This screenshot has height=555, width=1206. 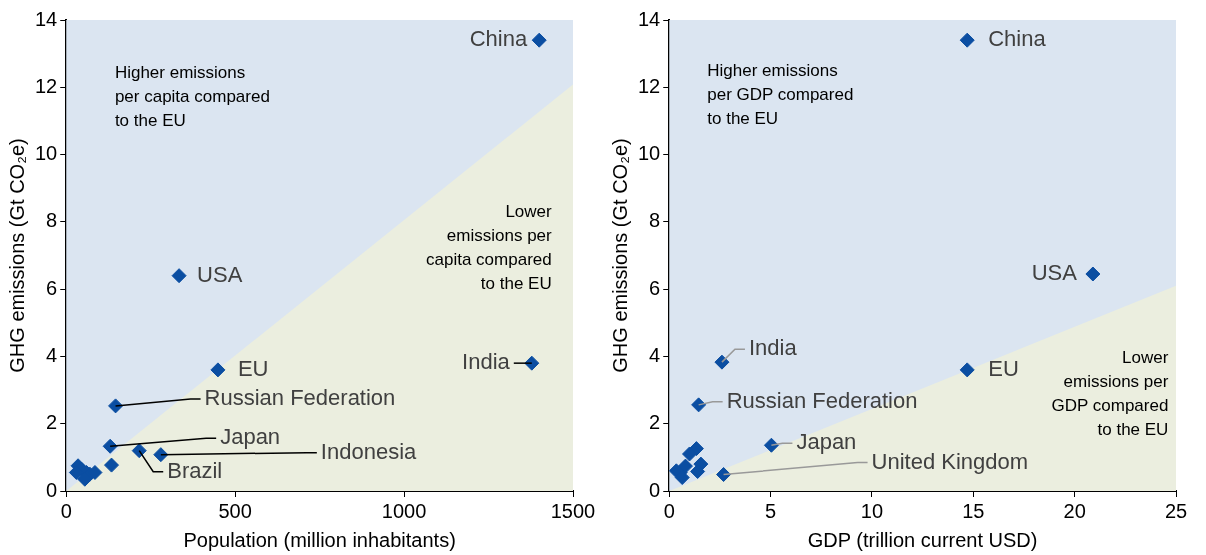 I want to click on x-tick-label: 500, so click(x=235, y=510).